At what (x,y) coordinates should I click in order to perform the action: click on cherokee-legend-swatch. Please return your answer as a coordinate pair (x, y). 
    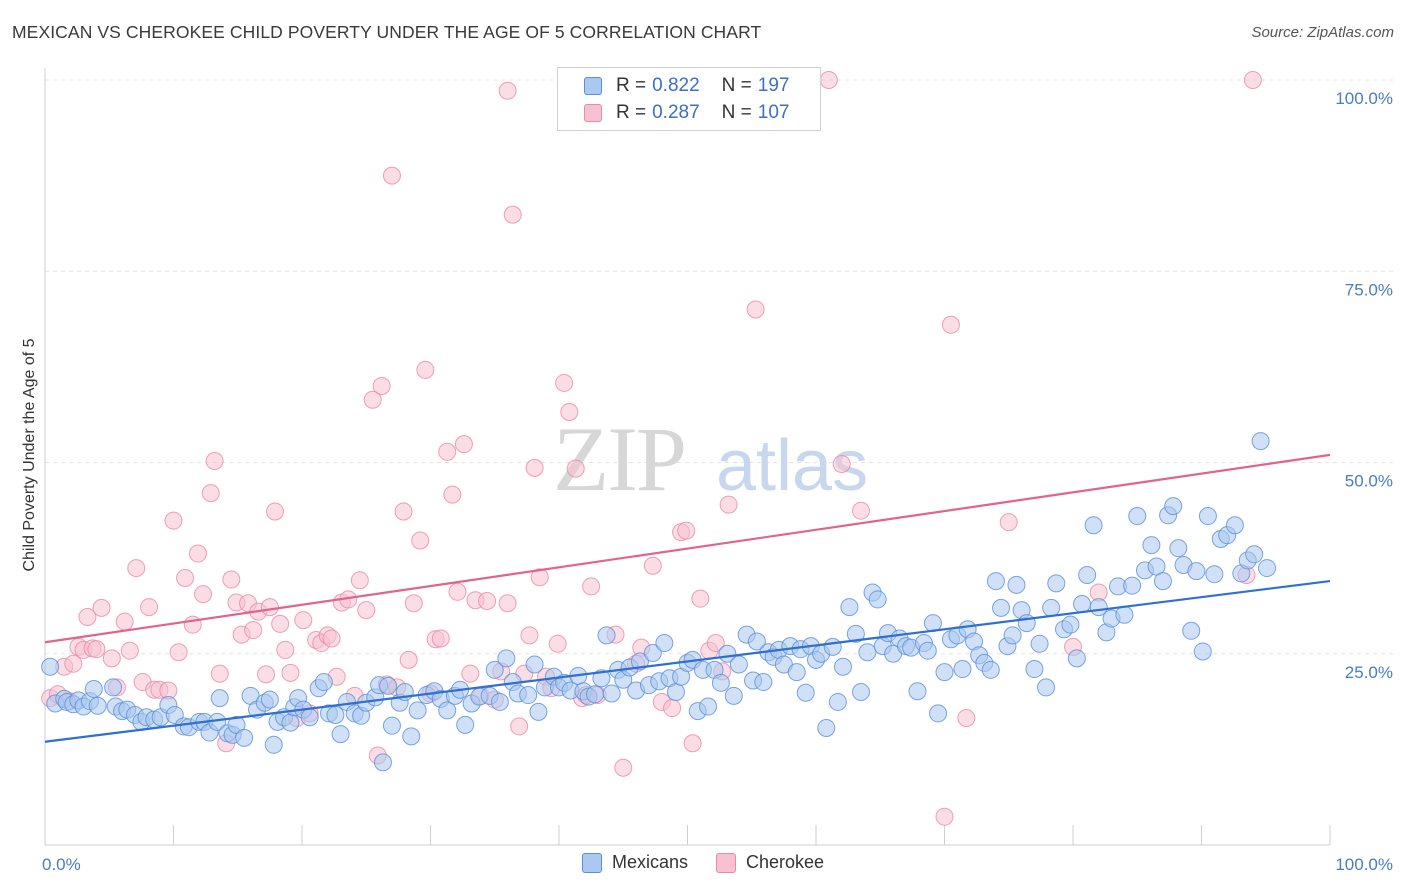
    Looking at the image, I should click on (725, 862).